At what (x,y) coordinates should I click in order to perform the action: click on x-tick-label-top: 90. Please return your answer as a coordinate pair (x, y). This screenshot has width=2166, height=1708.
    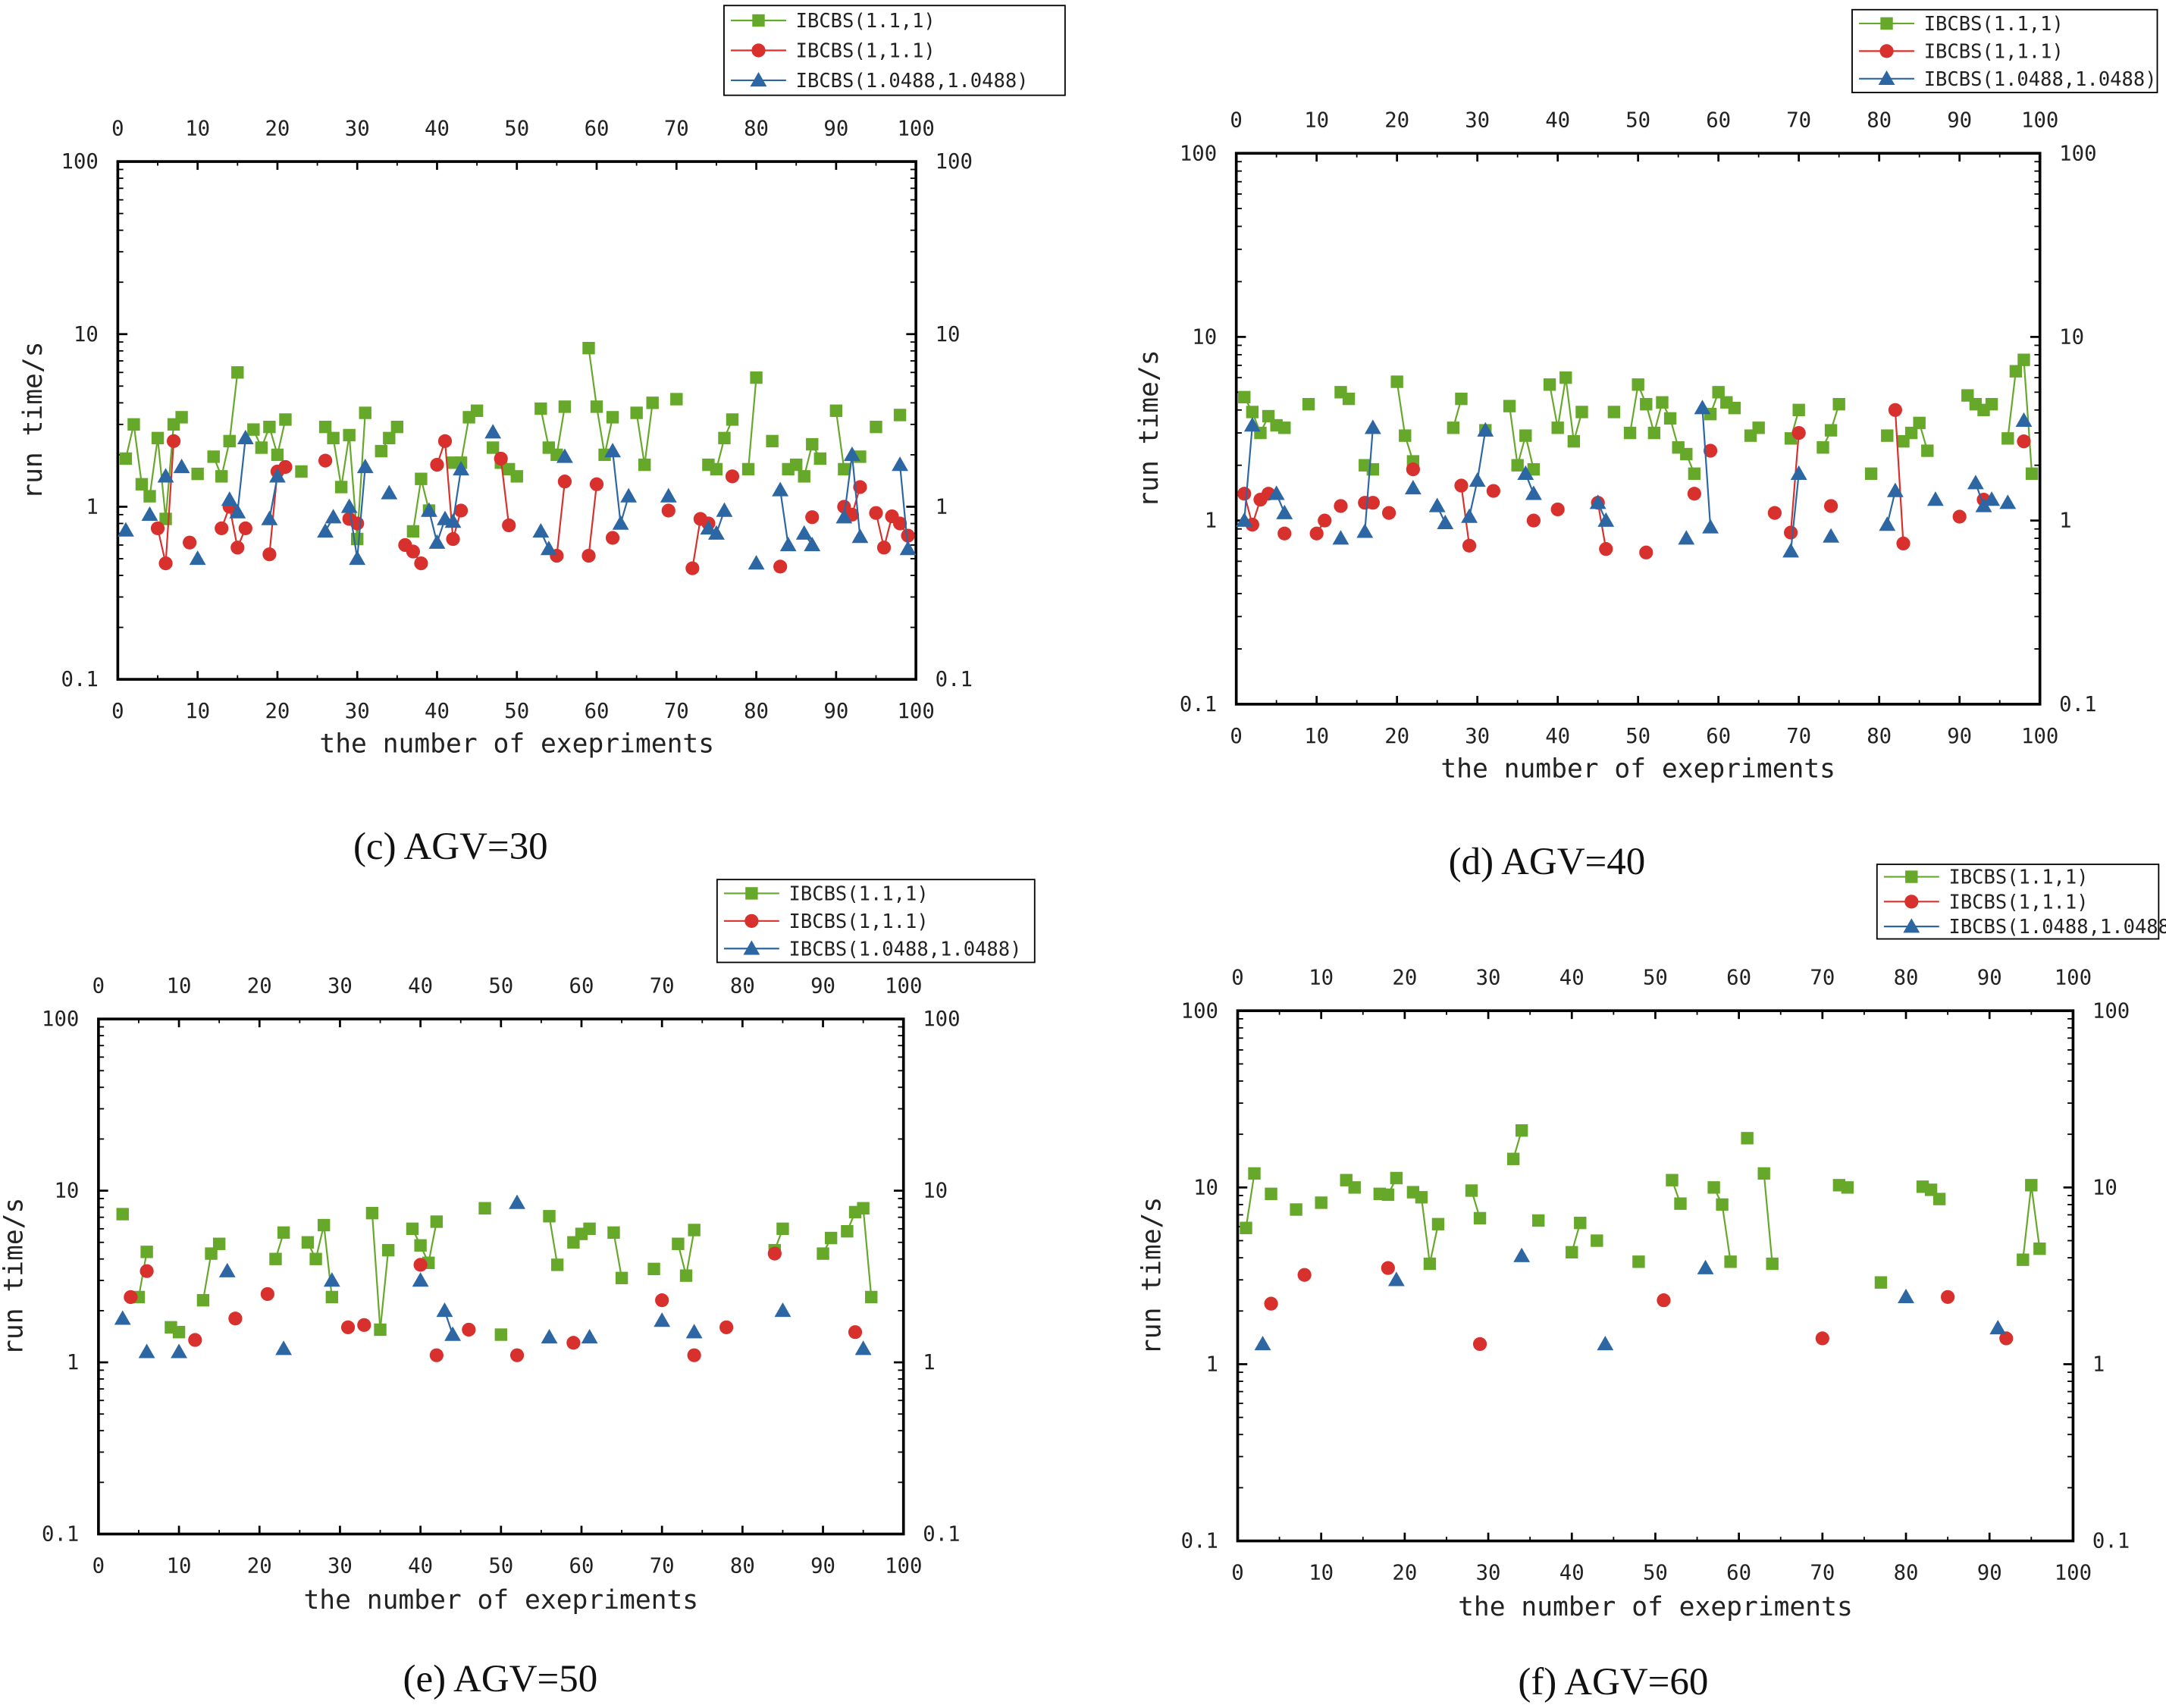
    Looking at the image, I should click on (835, 128).